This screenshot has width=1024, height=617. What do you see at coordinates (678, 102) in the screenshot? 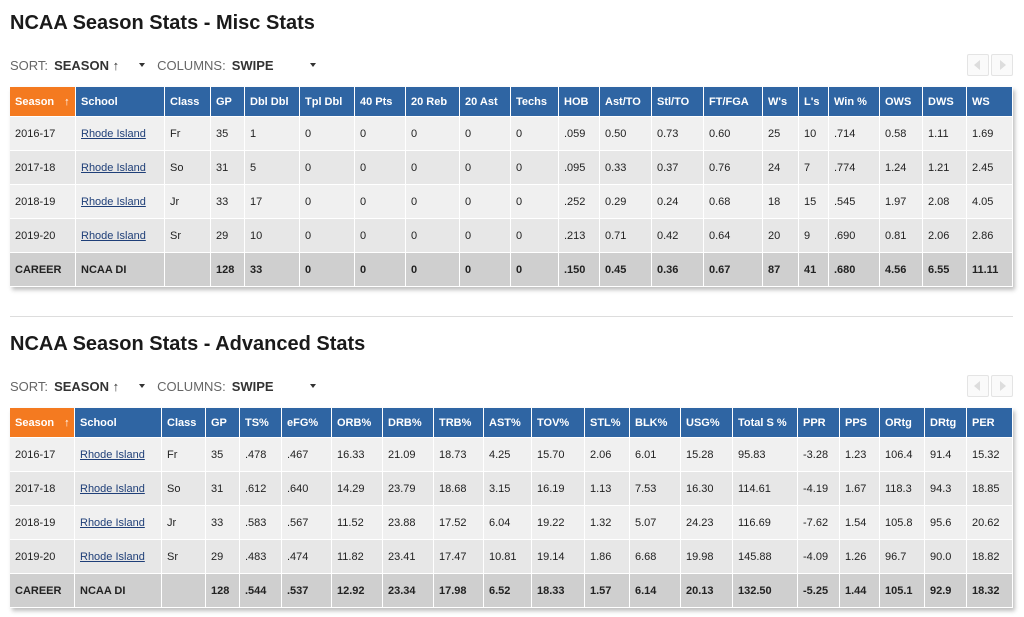
I see `column-header: Stl/TO` at bounding box center [678, 102].